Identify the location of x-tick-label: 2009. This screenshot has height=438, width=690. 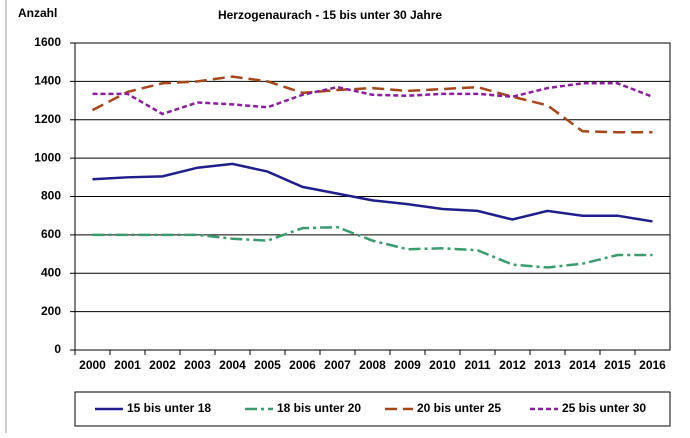
(407, 365).